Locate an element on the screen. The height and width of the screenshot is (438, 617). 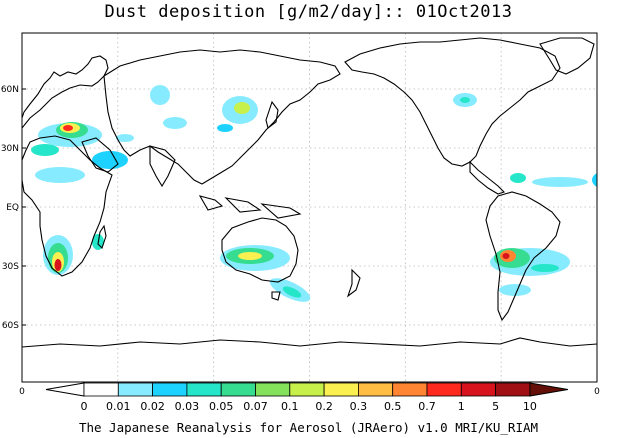
lat-label: 60S is located at coordinates (10, 326).